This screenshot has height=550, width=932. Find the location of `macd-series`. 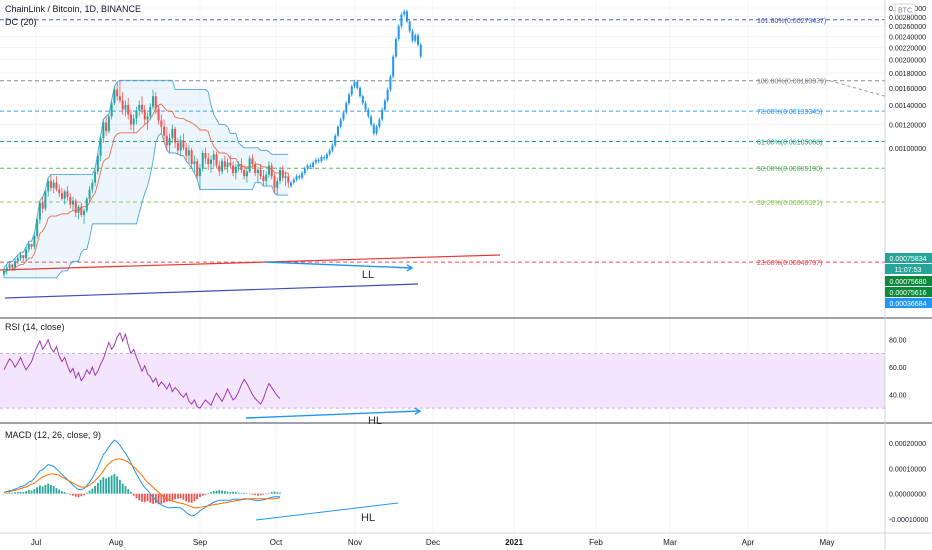

macd-series is located at coordinates (142, 478).